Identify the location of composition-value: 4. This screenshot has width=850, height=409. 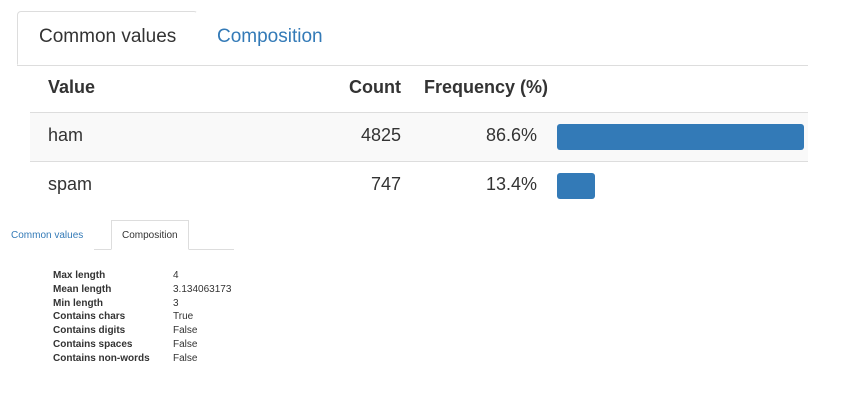
(176, 275).